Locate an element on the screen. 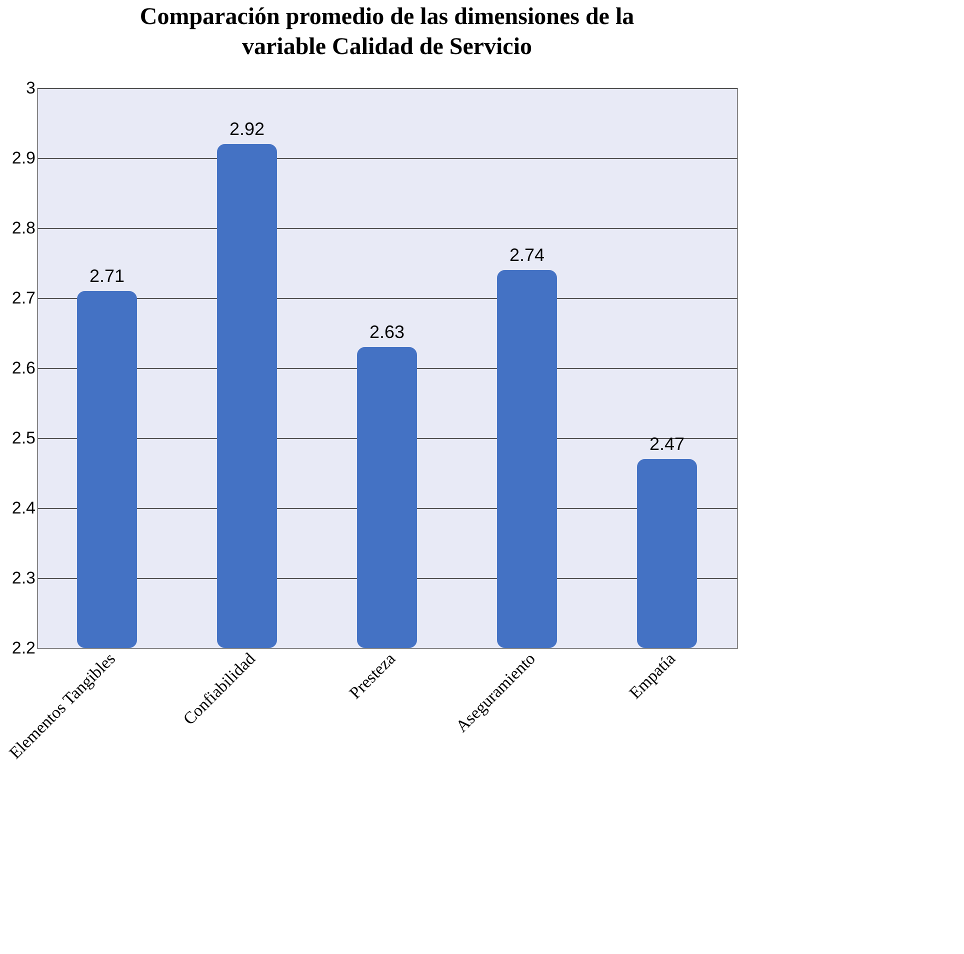 The width and height of the screenshot is (964, 954). y-tick-label: 2.2 is located at coordinates (24, 648).